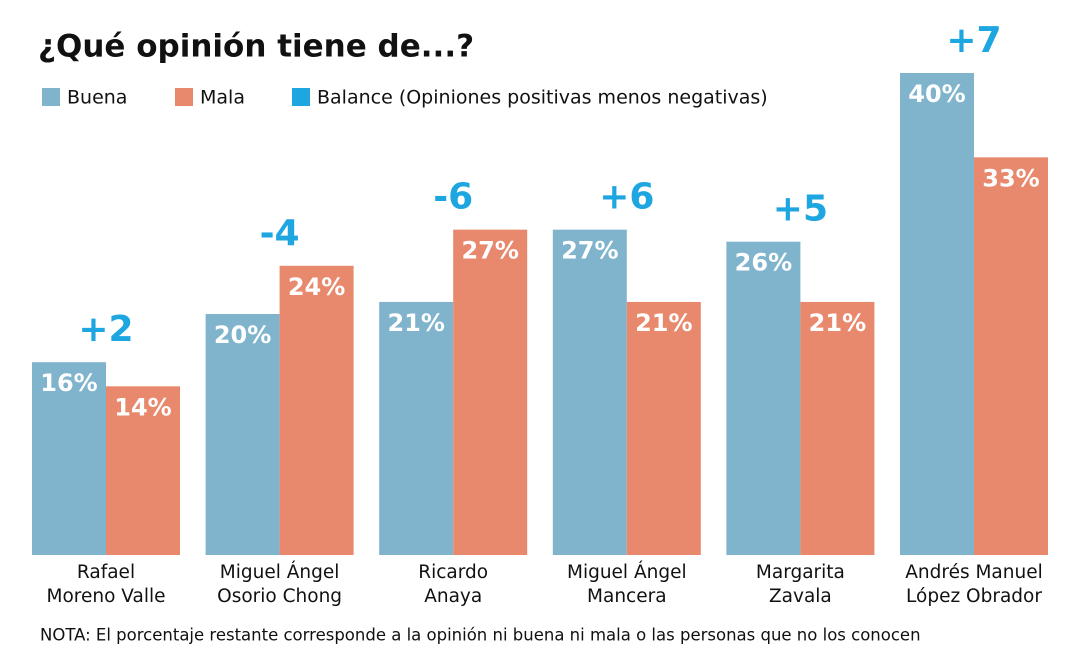  What do you see at coordinates (974, 596) in the screenshot?
I see `x-tick-label: López Obrador` at bounding box center [974, 596].